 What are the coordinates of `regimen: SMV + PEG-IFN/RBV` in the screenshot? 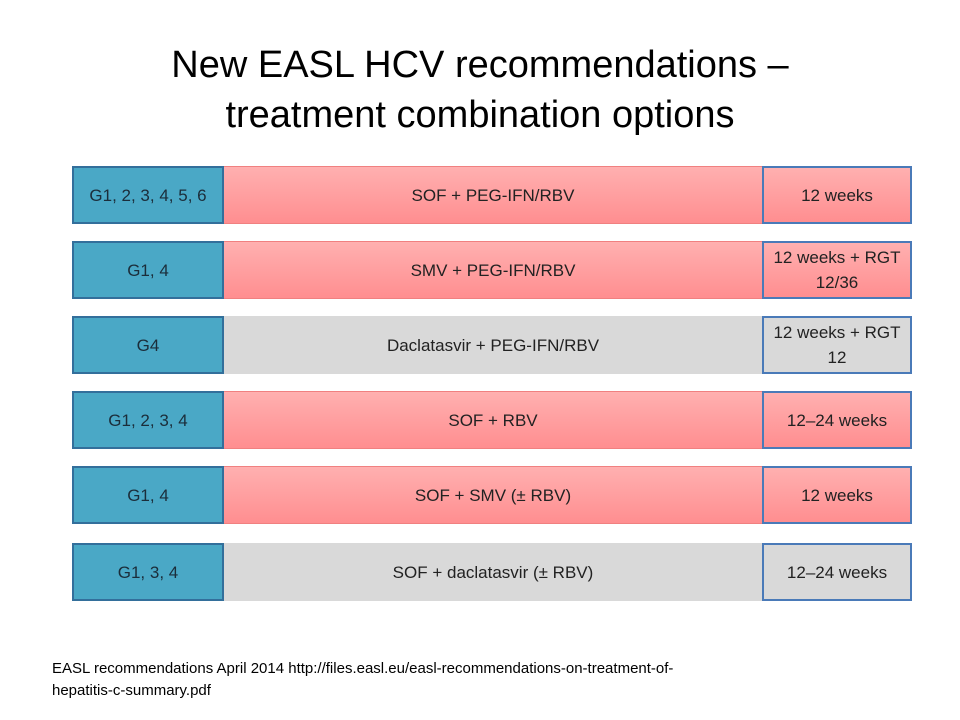 It's located at (493, 270).